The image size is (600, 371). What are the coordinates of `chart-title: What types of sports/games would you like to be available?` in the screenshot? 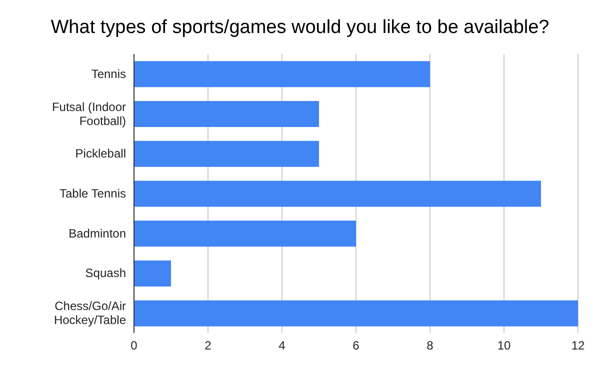 It's located at (300, 28).